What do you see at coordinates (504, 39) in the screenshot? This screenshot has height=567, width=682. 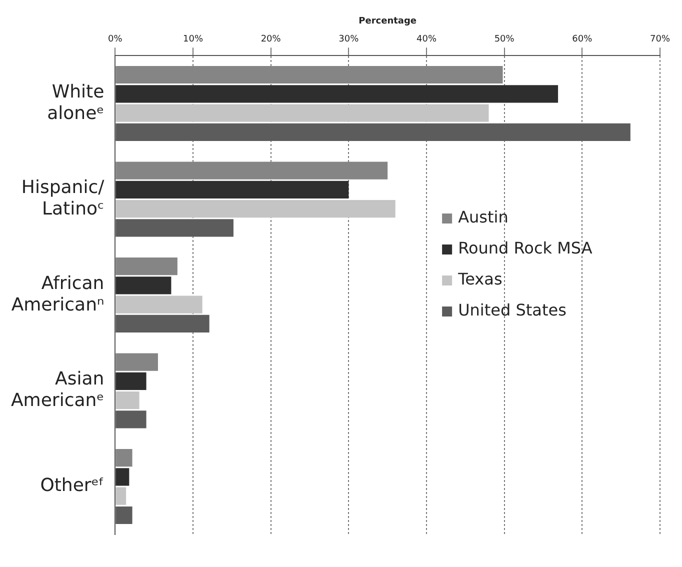 I see `x-tick-label: 50%` at bounding box center [504, 39].